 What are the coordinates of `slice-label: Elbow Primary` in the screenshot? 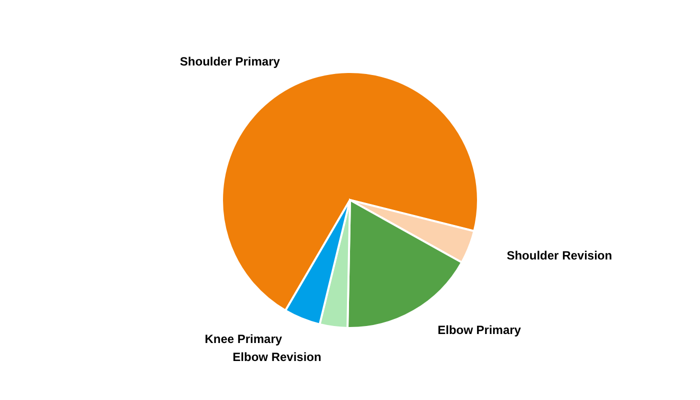 It's located at (480, 330).